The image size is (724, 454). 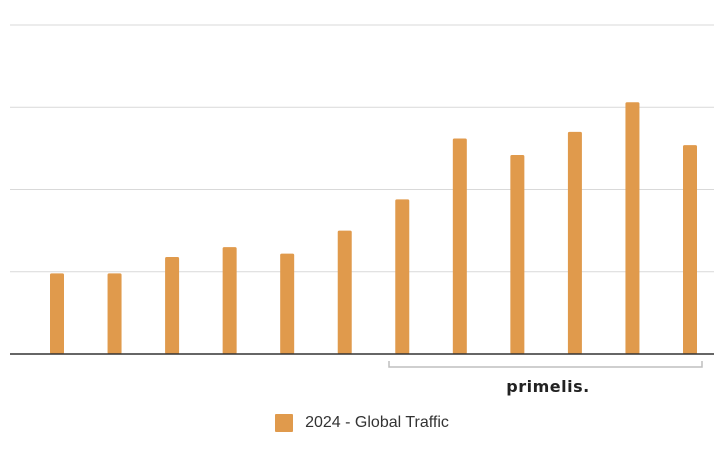 I want to click on primelis-logo: primelis., so click(x=547, y=386).